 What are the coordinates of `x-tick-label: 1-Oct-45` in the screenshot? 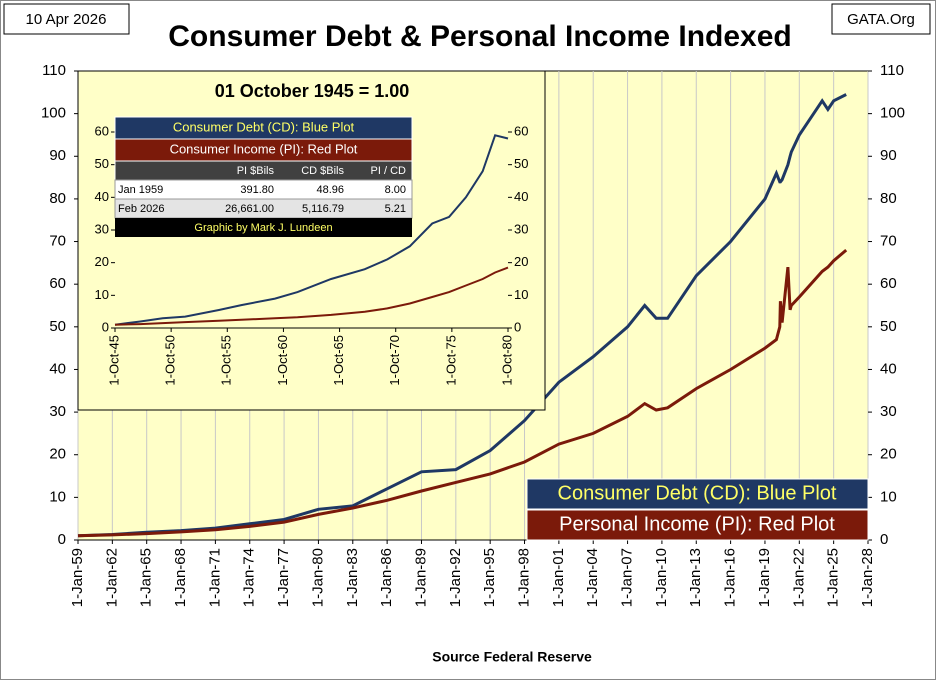 It's located at (113, 360).